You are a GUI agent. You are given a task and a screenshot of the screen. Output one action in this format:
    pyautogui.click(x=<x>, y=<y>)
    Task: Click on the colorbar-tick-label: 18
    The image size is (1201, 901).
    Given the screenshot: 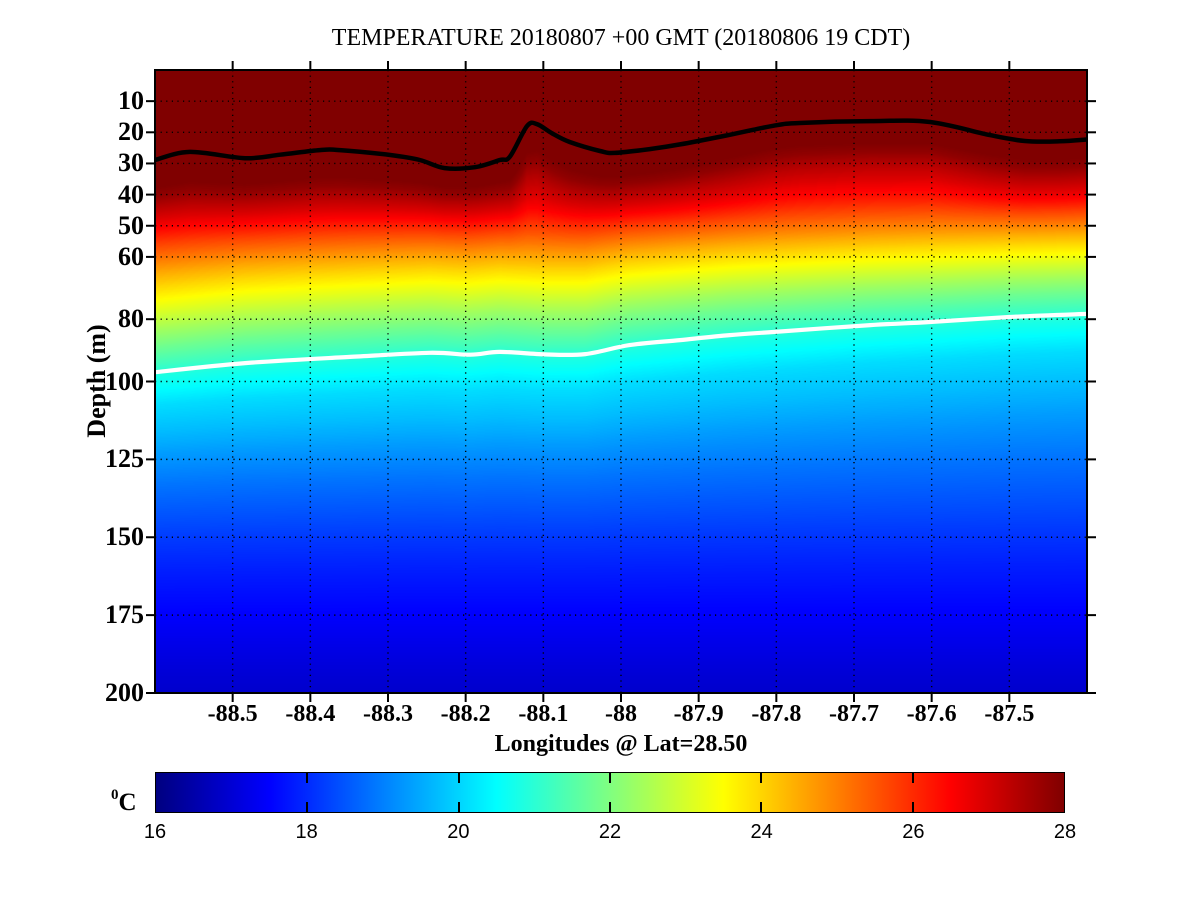 What is the action you would take?
    pyautogui.click(x=306, y=832)
    